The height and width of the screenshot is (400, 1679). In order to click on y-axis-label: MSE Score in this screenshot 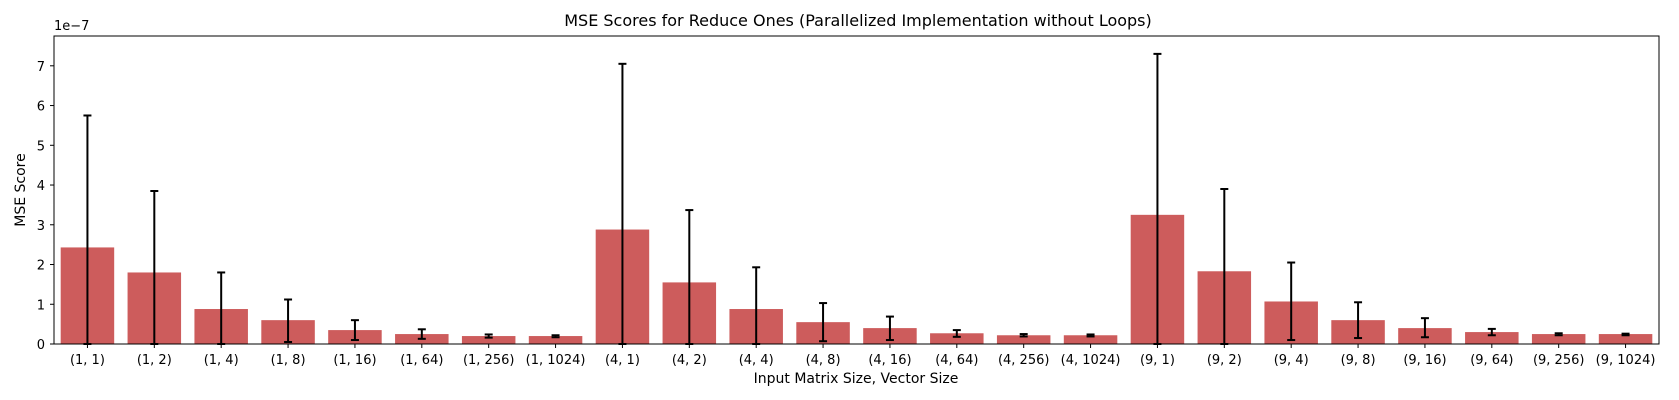, I will do `click(21, 189)`.